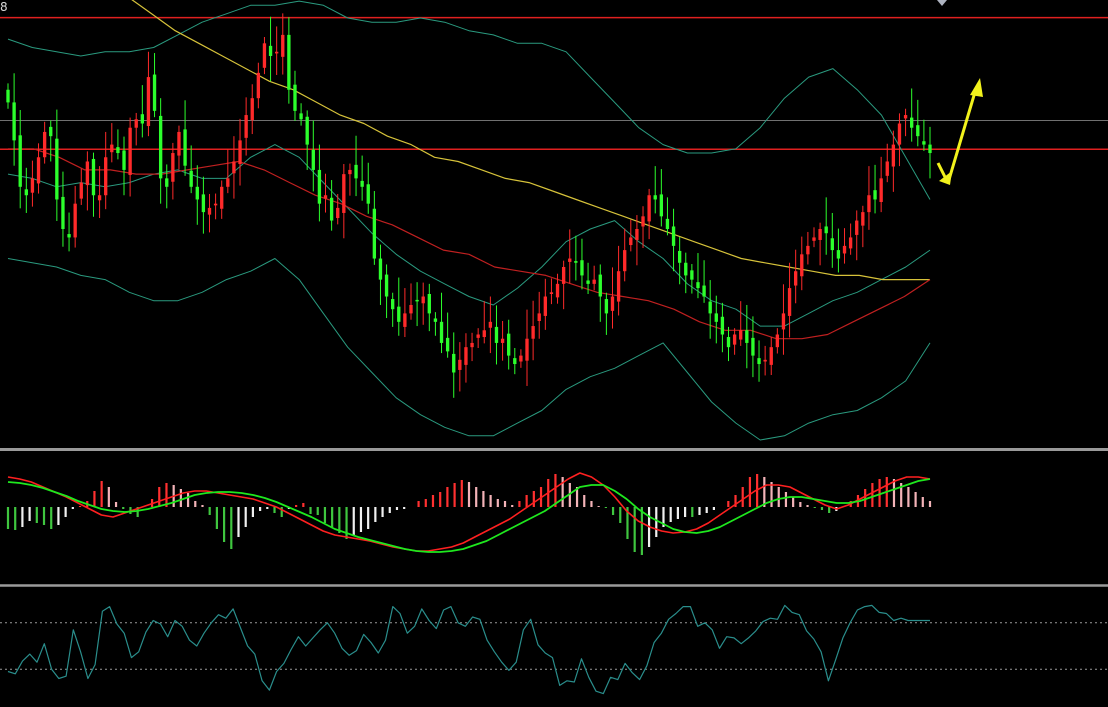  Describe the element at coordinates (976, 87) in the screenshot. I see `arrow-up-head-icon` at that location.